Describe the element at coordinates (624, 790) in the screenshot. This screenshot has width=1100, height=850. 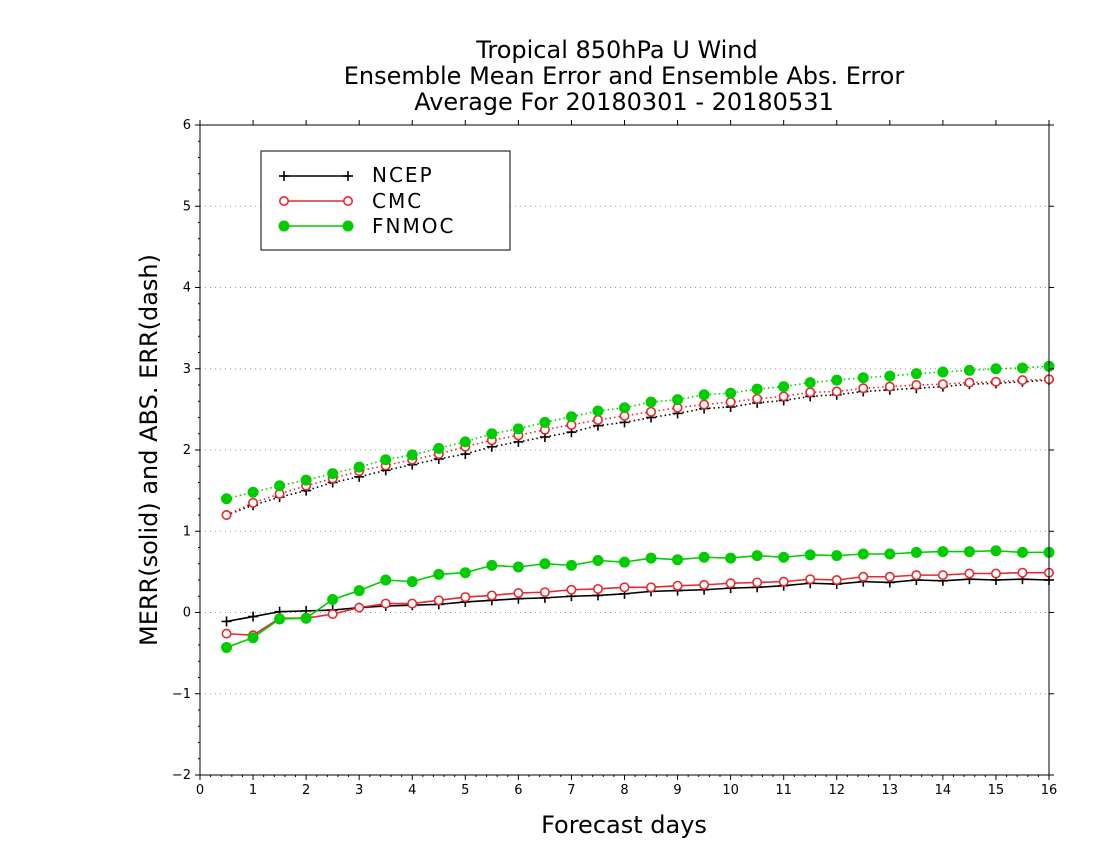
I see `x-tick-label: 8` at that location.